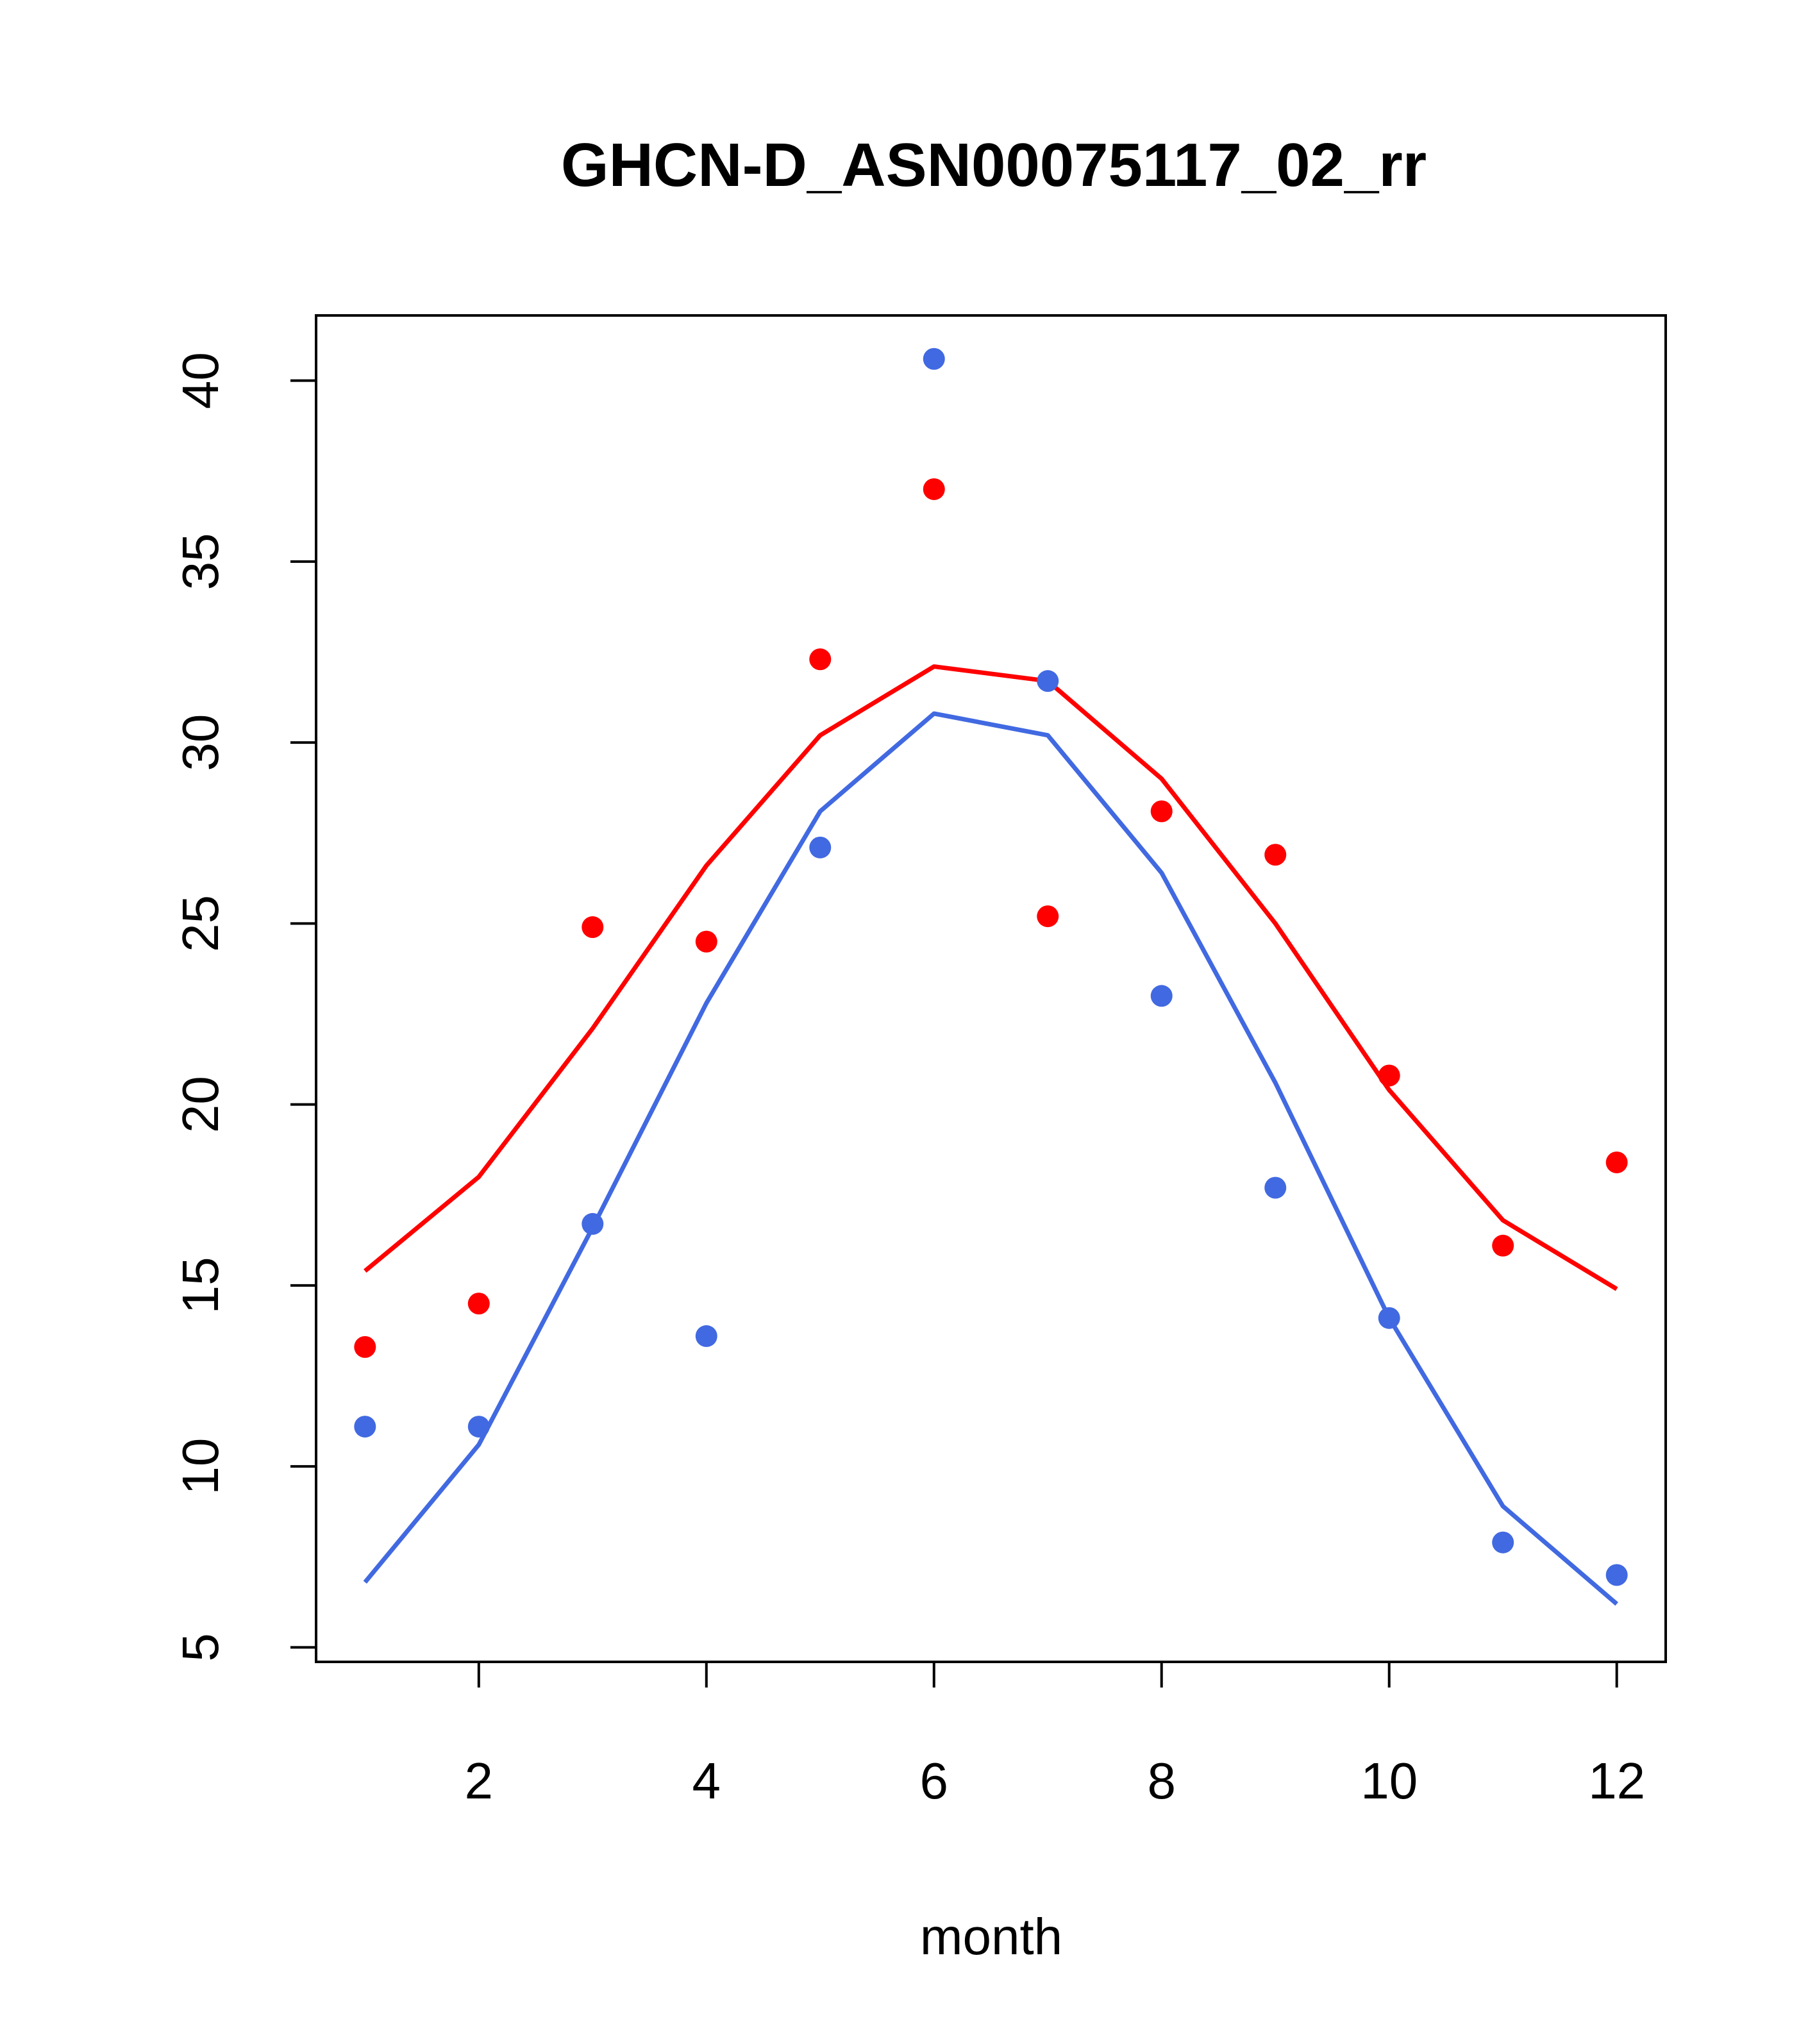 Image resolution: width=1817 pixels, height=2044 pixels. I want to click on y-tick-label: 30, so click(201, 743).